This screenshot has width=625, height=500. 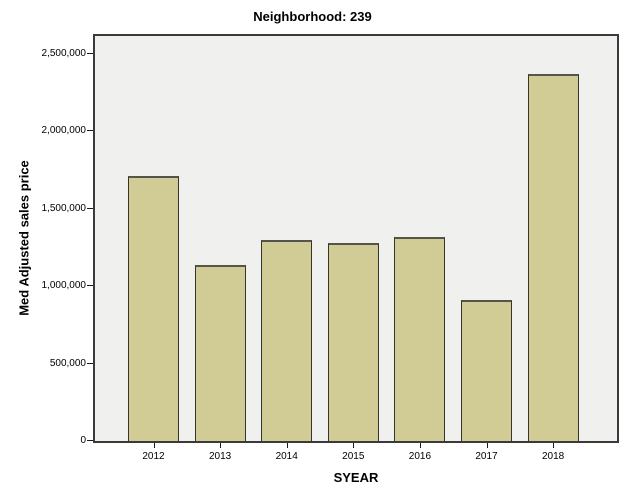 What do you see at coordinates (553, 456) in the screenshot?
I see `x-tick-label-2018: 2018` at bounding box center [553, 456].